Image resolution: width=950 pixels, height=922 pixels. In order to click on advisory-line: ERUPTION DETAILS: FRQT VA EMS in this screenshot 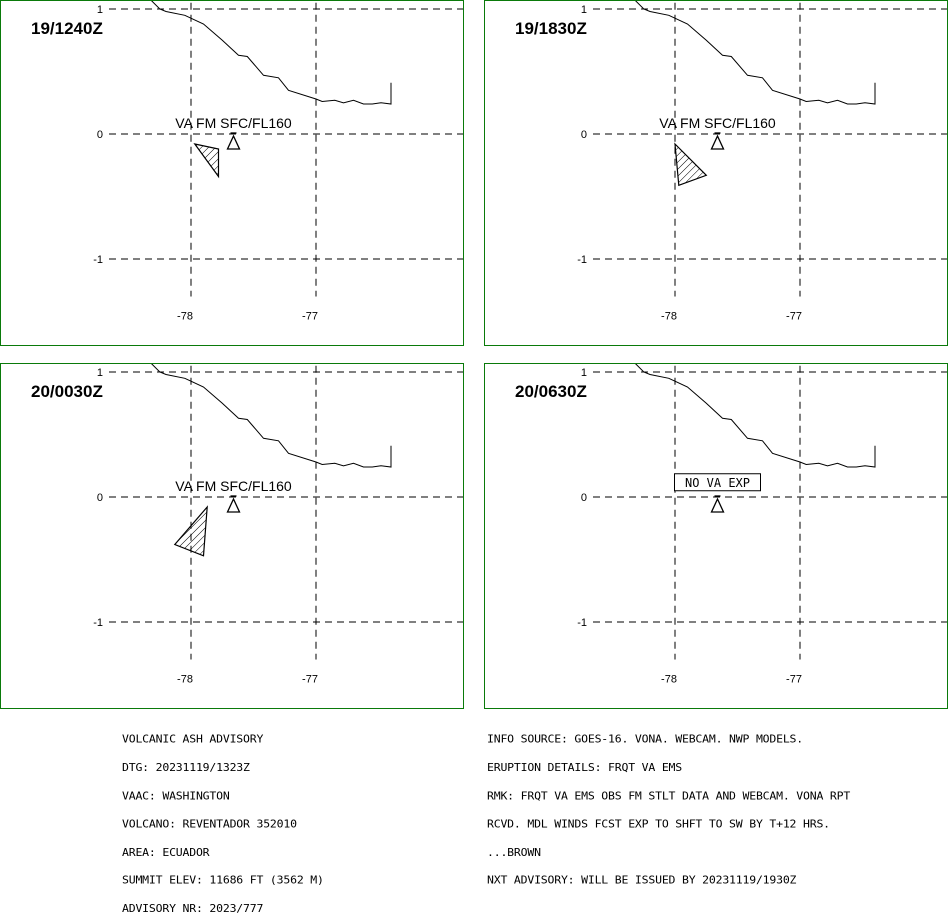, I will do `click(584, 767)`.